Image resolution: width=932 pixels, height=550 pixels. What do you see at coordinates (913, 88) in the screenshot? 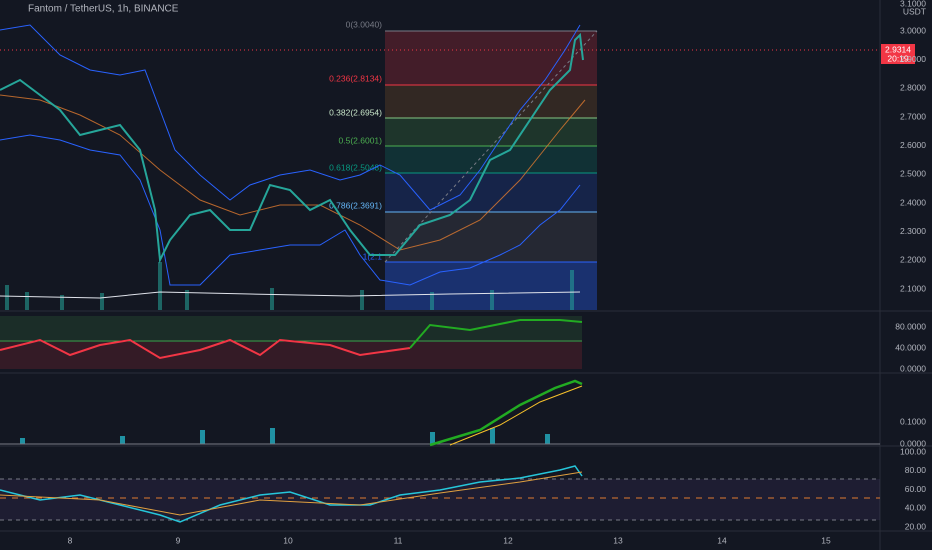
I see `price-tick-label: 2.8000` at bounding box center [913, 88].